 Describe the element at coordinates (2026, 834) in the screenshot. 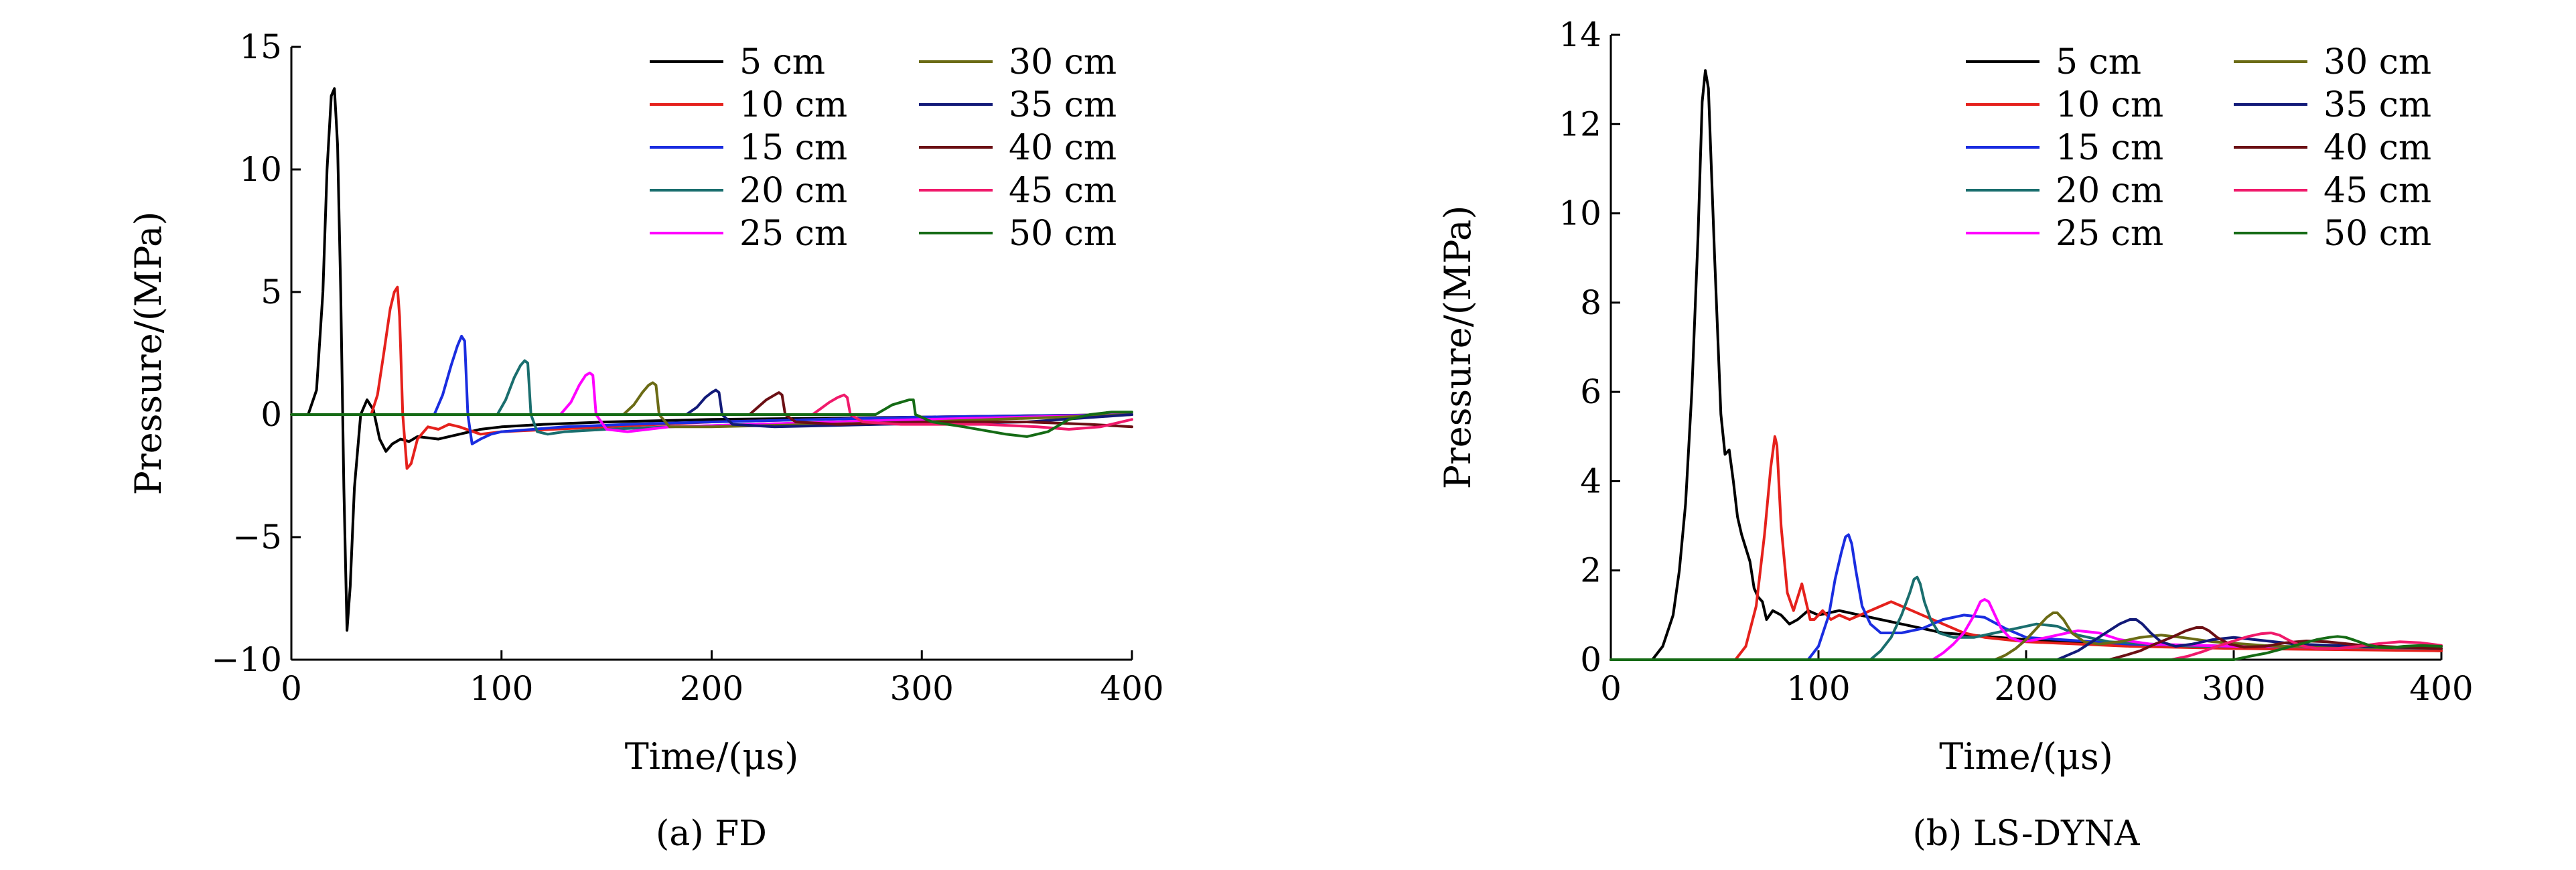

I see `chart-caption: (b) LS-DYNA` at that location.